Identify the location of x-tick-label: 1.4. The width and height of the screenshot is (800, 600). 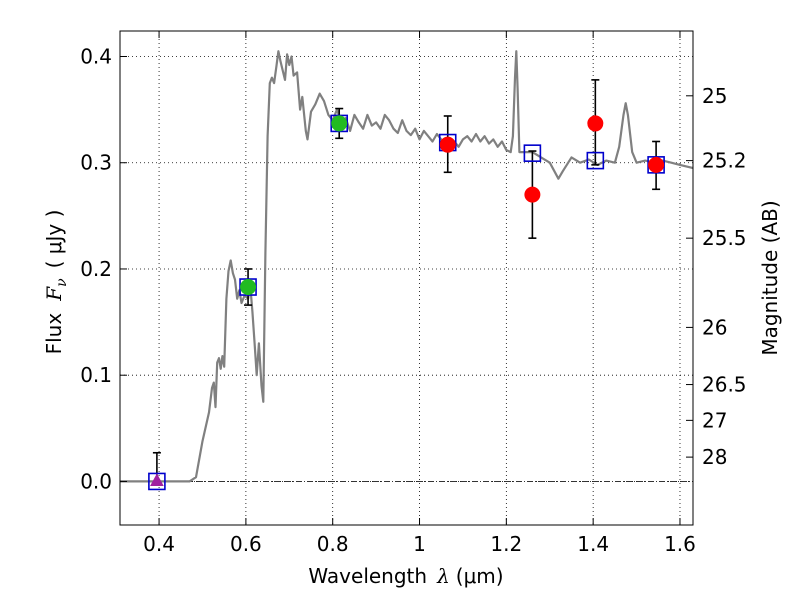
(593, 544).